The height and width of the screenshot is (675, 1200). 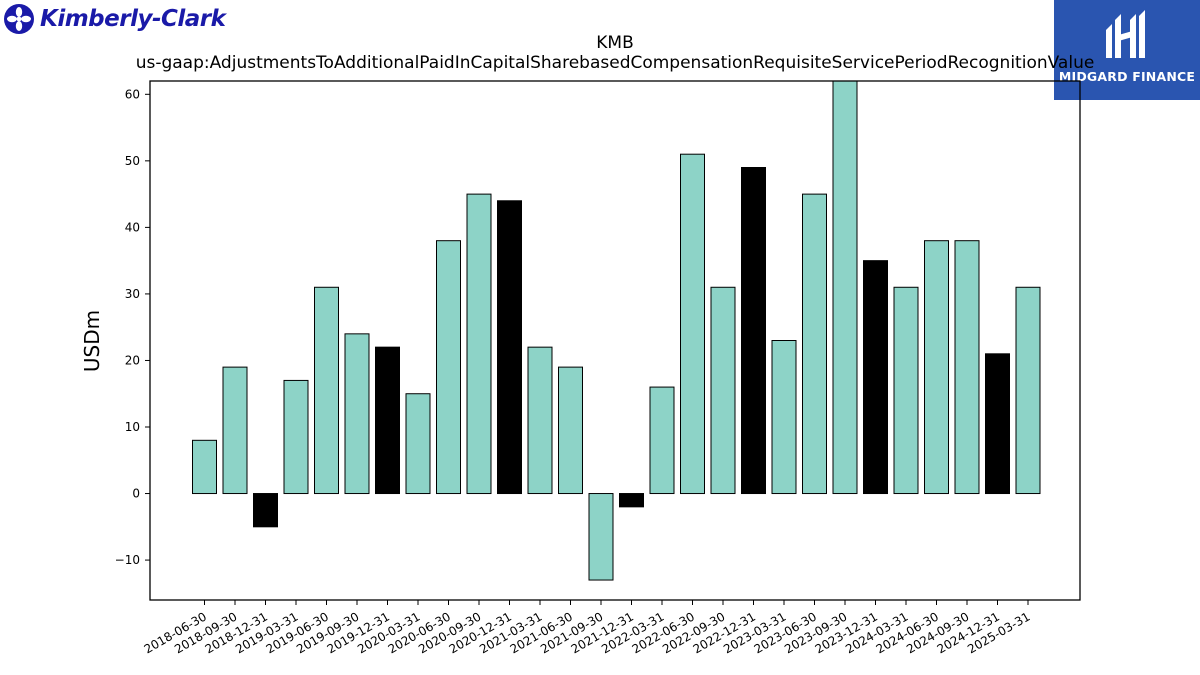 I want to click on y-tick-label: 50, so click(x=132, y=161).